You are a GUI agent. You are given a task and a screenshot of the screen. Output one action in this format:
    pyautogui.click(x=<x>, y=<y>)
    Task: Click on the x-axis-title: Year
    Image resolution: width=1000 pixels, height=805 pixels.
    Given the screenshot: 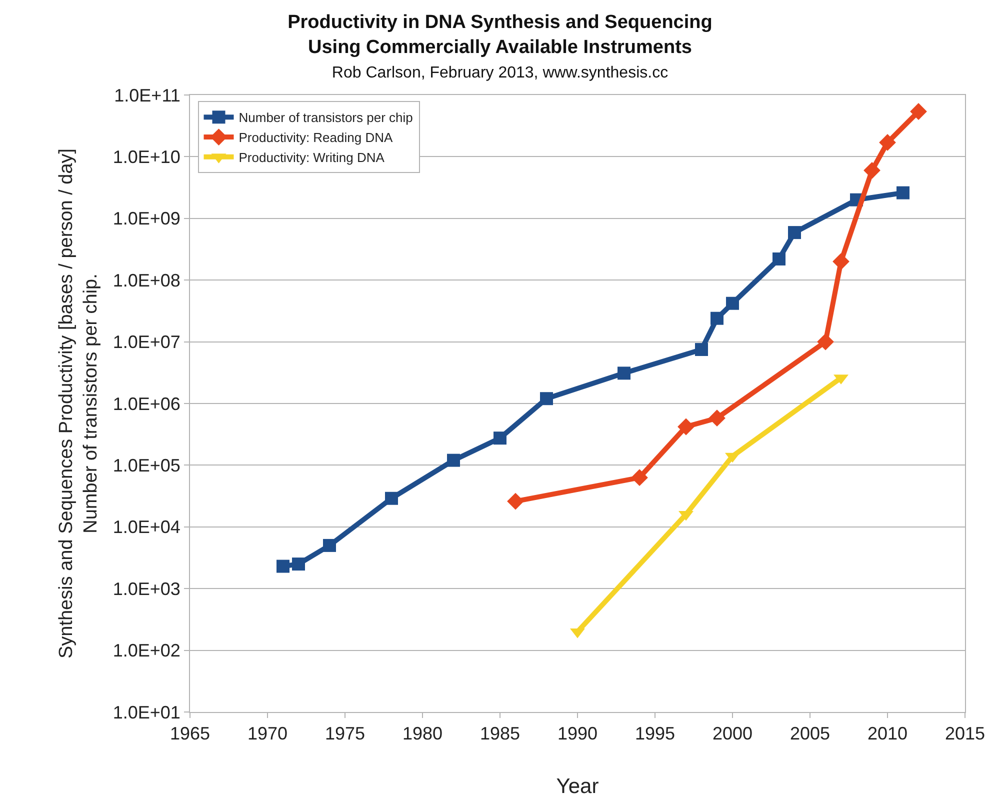 What is the action you would take?
    pyautogui.click(x=577, y=786)
    